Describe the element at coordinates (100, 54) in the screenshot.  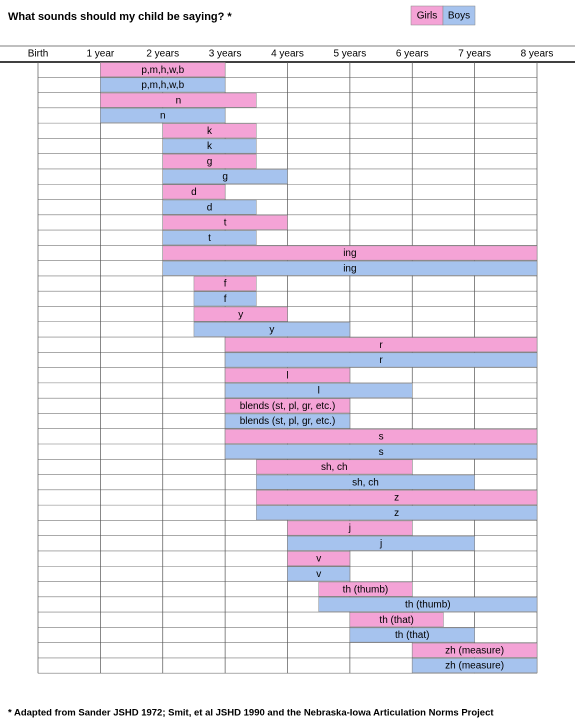
I see `x-tick-label: 1 year` at that location.